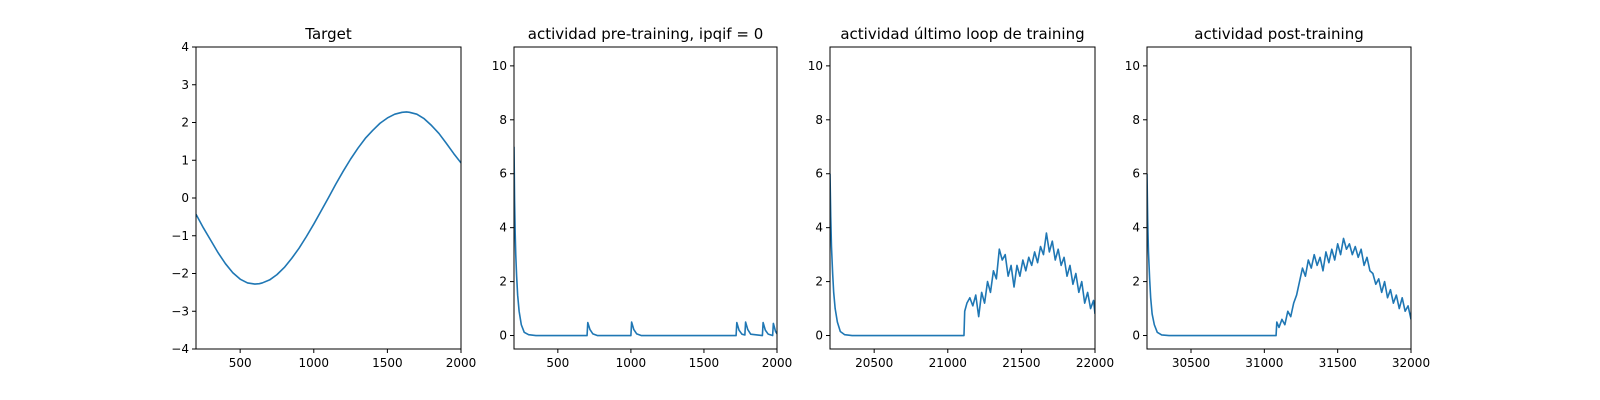 The height and width of the screenshot is (400, 1600). What do you see at coordinates (962, 34) in the screenshot?
I see `chart-title: actividad último loop de training` at bounding box center [962, 34].